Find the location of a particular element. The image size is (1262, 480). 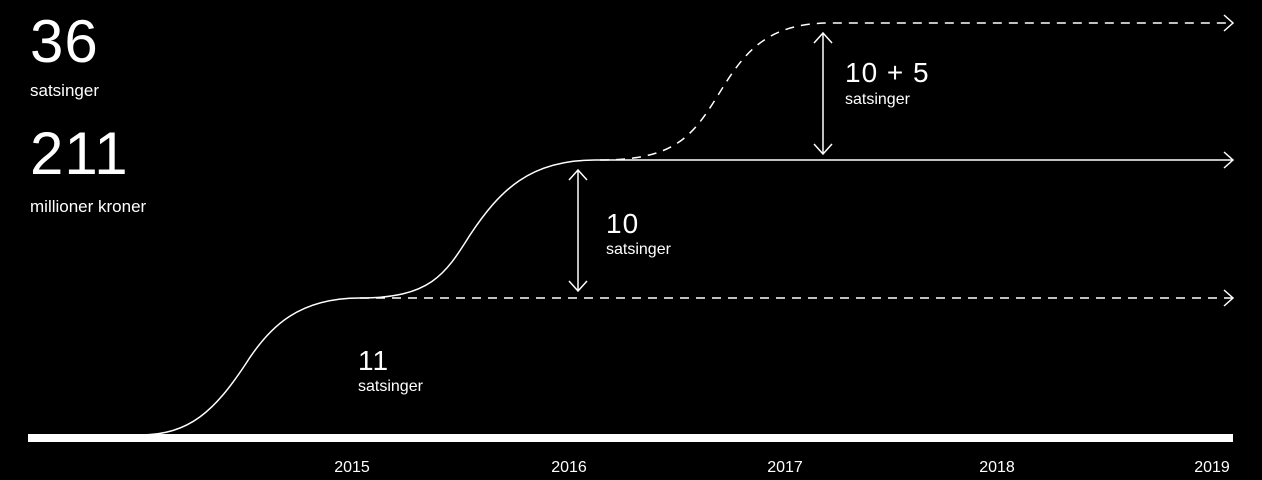

annotation-2016-number: 10 is located at coordinates (623, 223).